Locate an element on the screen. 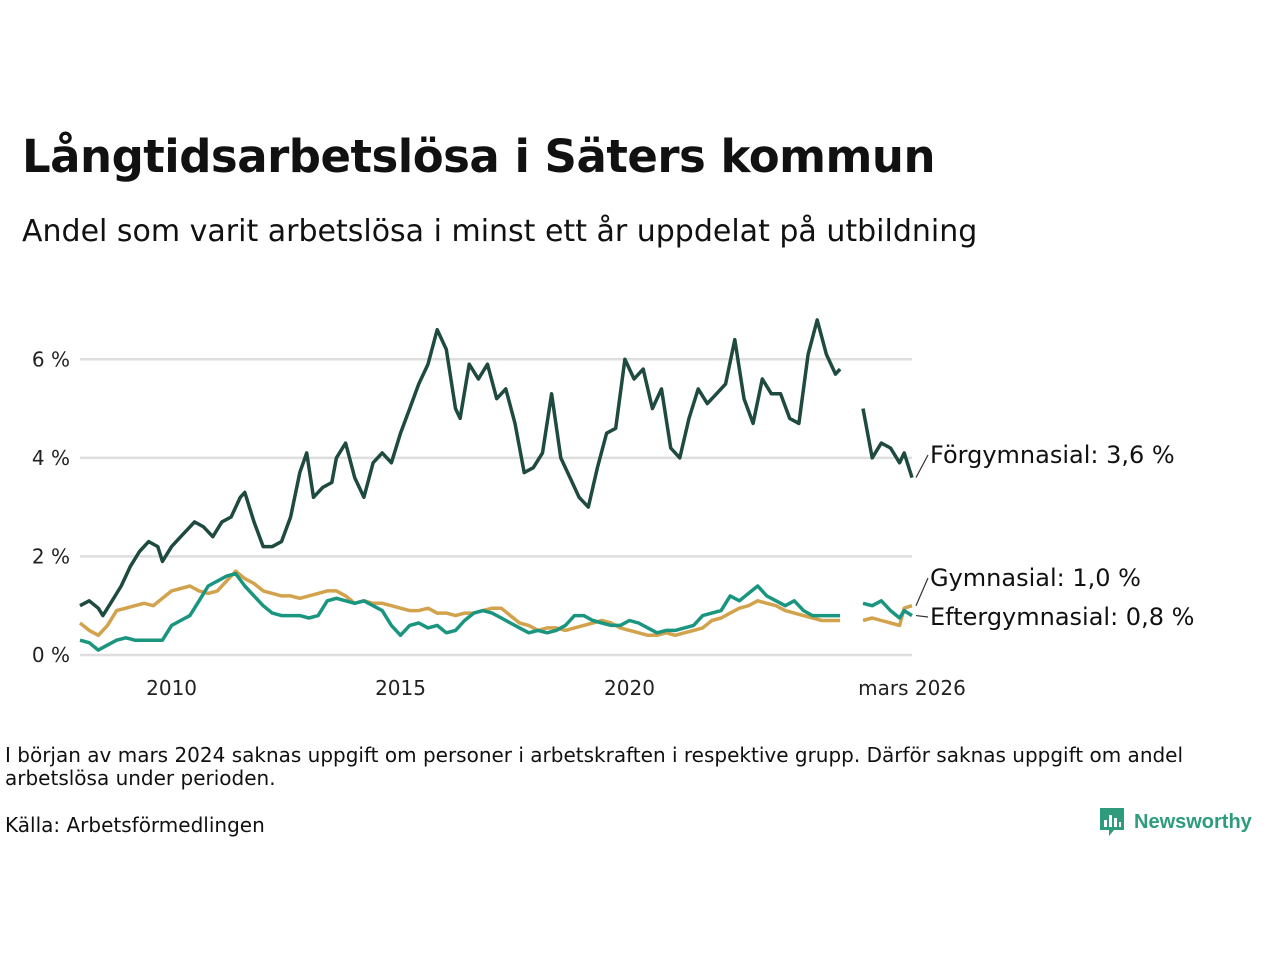  x-axis-ticks: 2010 2015 2020 mars 2026 is located at coordinates (556, 688).